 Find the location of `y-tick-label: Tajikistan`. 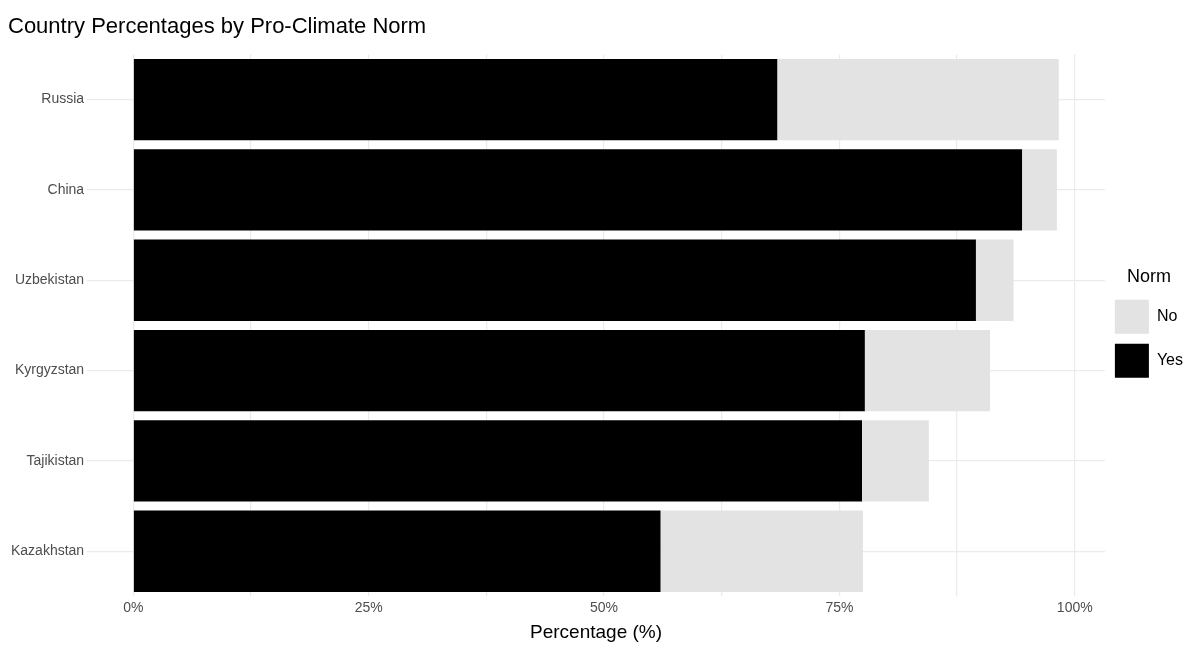

y-tick-label: Tajikistan is located at coordinates (55, 459).